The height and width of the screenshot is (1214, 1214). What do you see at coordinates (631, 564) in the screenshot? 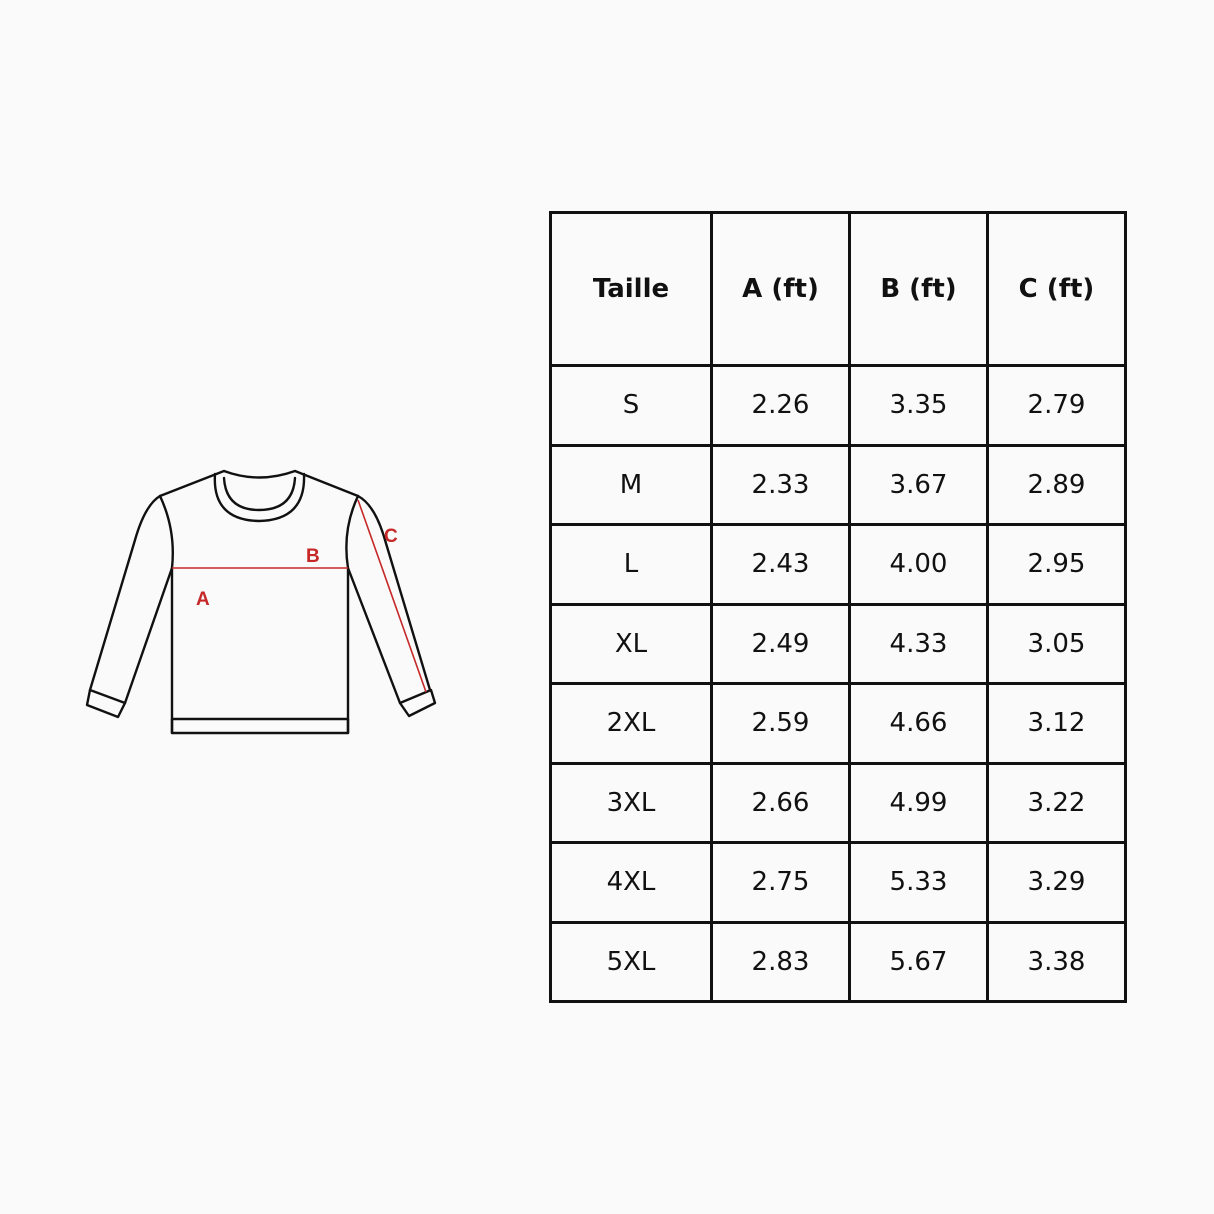
I see `size-cell: L` at bounding box center [631, 564].